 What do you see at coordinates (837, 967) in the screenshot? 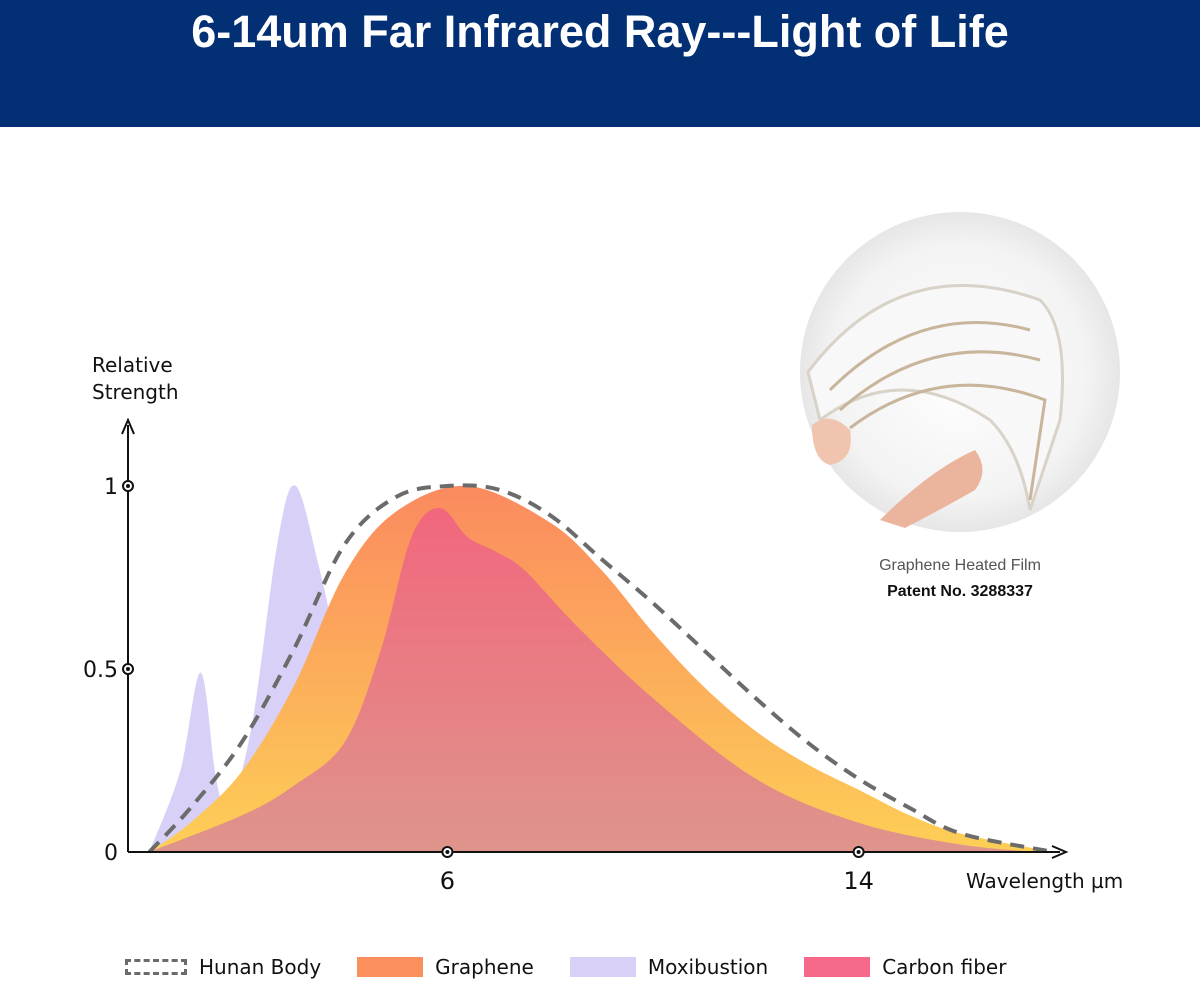
I see `legend-swatch-carbon` at bounding box center [837, 967].